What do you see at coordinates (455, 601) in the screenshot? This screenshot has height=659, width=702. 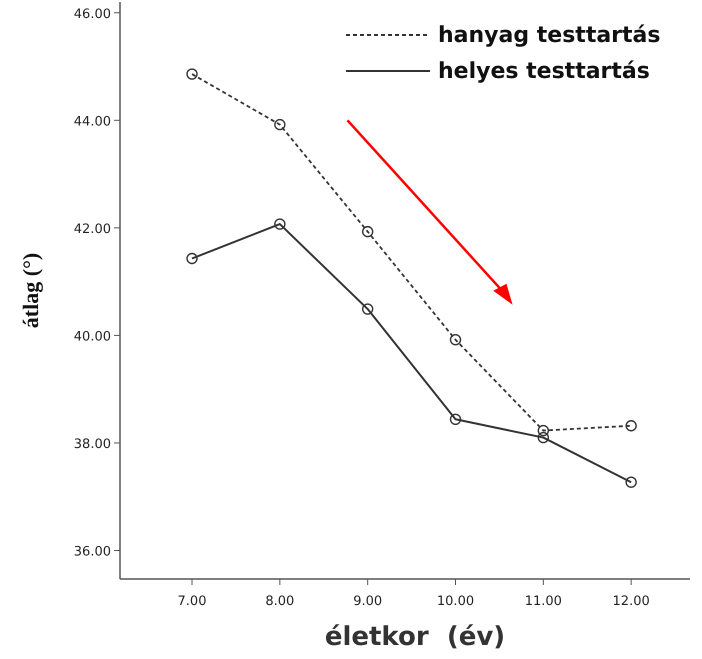 I see `x-tick-label: 10.00` at bounding box center [455, 601].